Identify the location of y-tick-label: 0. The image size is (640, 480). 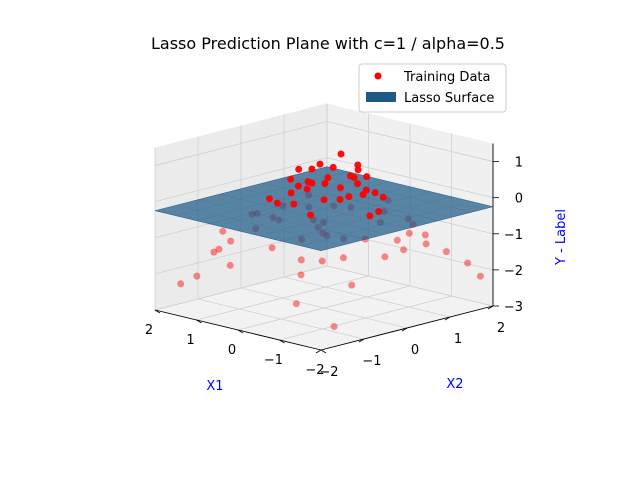
(415, 350).